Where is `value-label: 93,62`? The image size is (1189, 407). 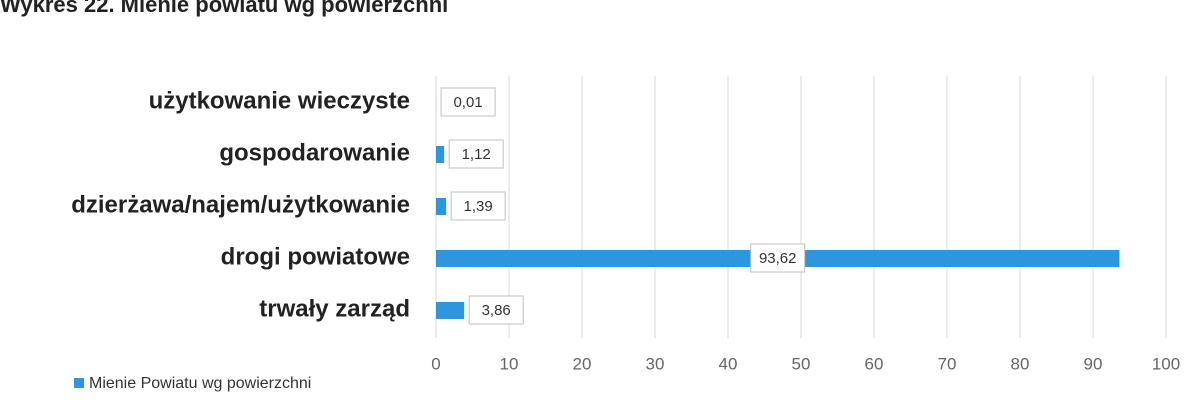
value-label: 93,62 is located at coordinates (778, 258).